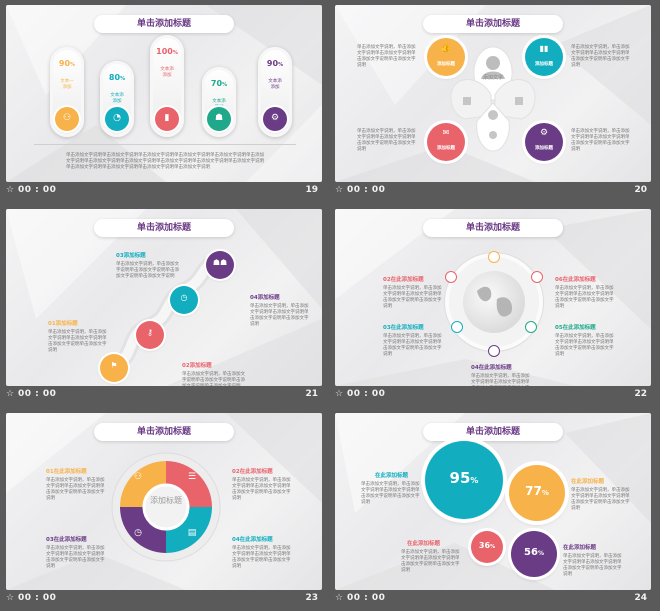  Describe the element at coordinates (192, 477) in the screenshot. I see `list-icon: ☰` at that location.